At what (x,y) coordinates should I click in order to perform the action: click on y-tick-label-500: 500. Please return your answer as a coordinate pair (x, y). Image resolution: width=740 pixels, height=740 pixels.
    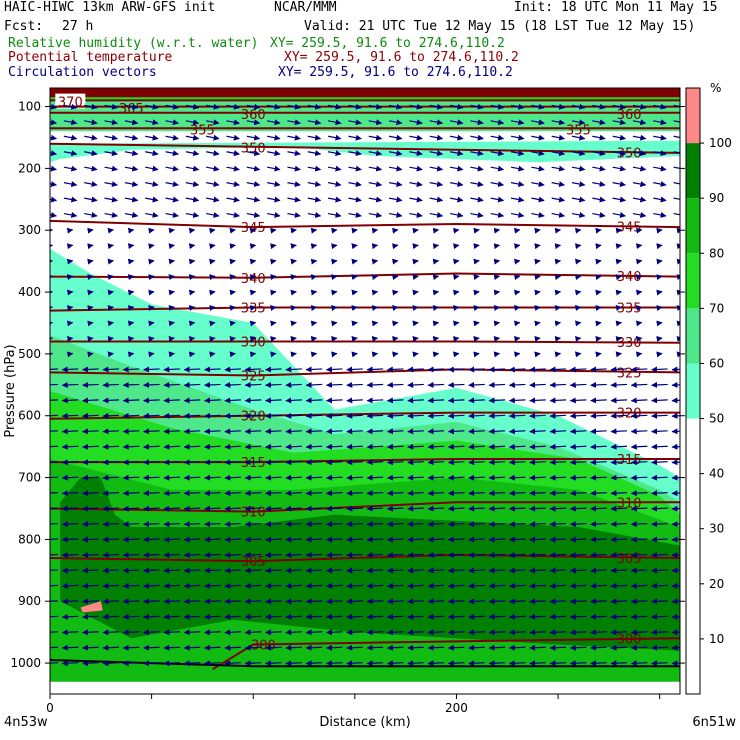
    Looking at the image, I should click on (29, 354).